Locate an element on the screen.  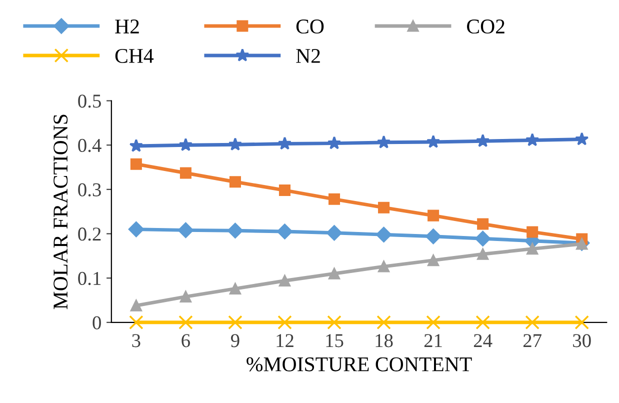
legend-label: CO2 is located at coordinates (485, 27).